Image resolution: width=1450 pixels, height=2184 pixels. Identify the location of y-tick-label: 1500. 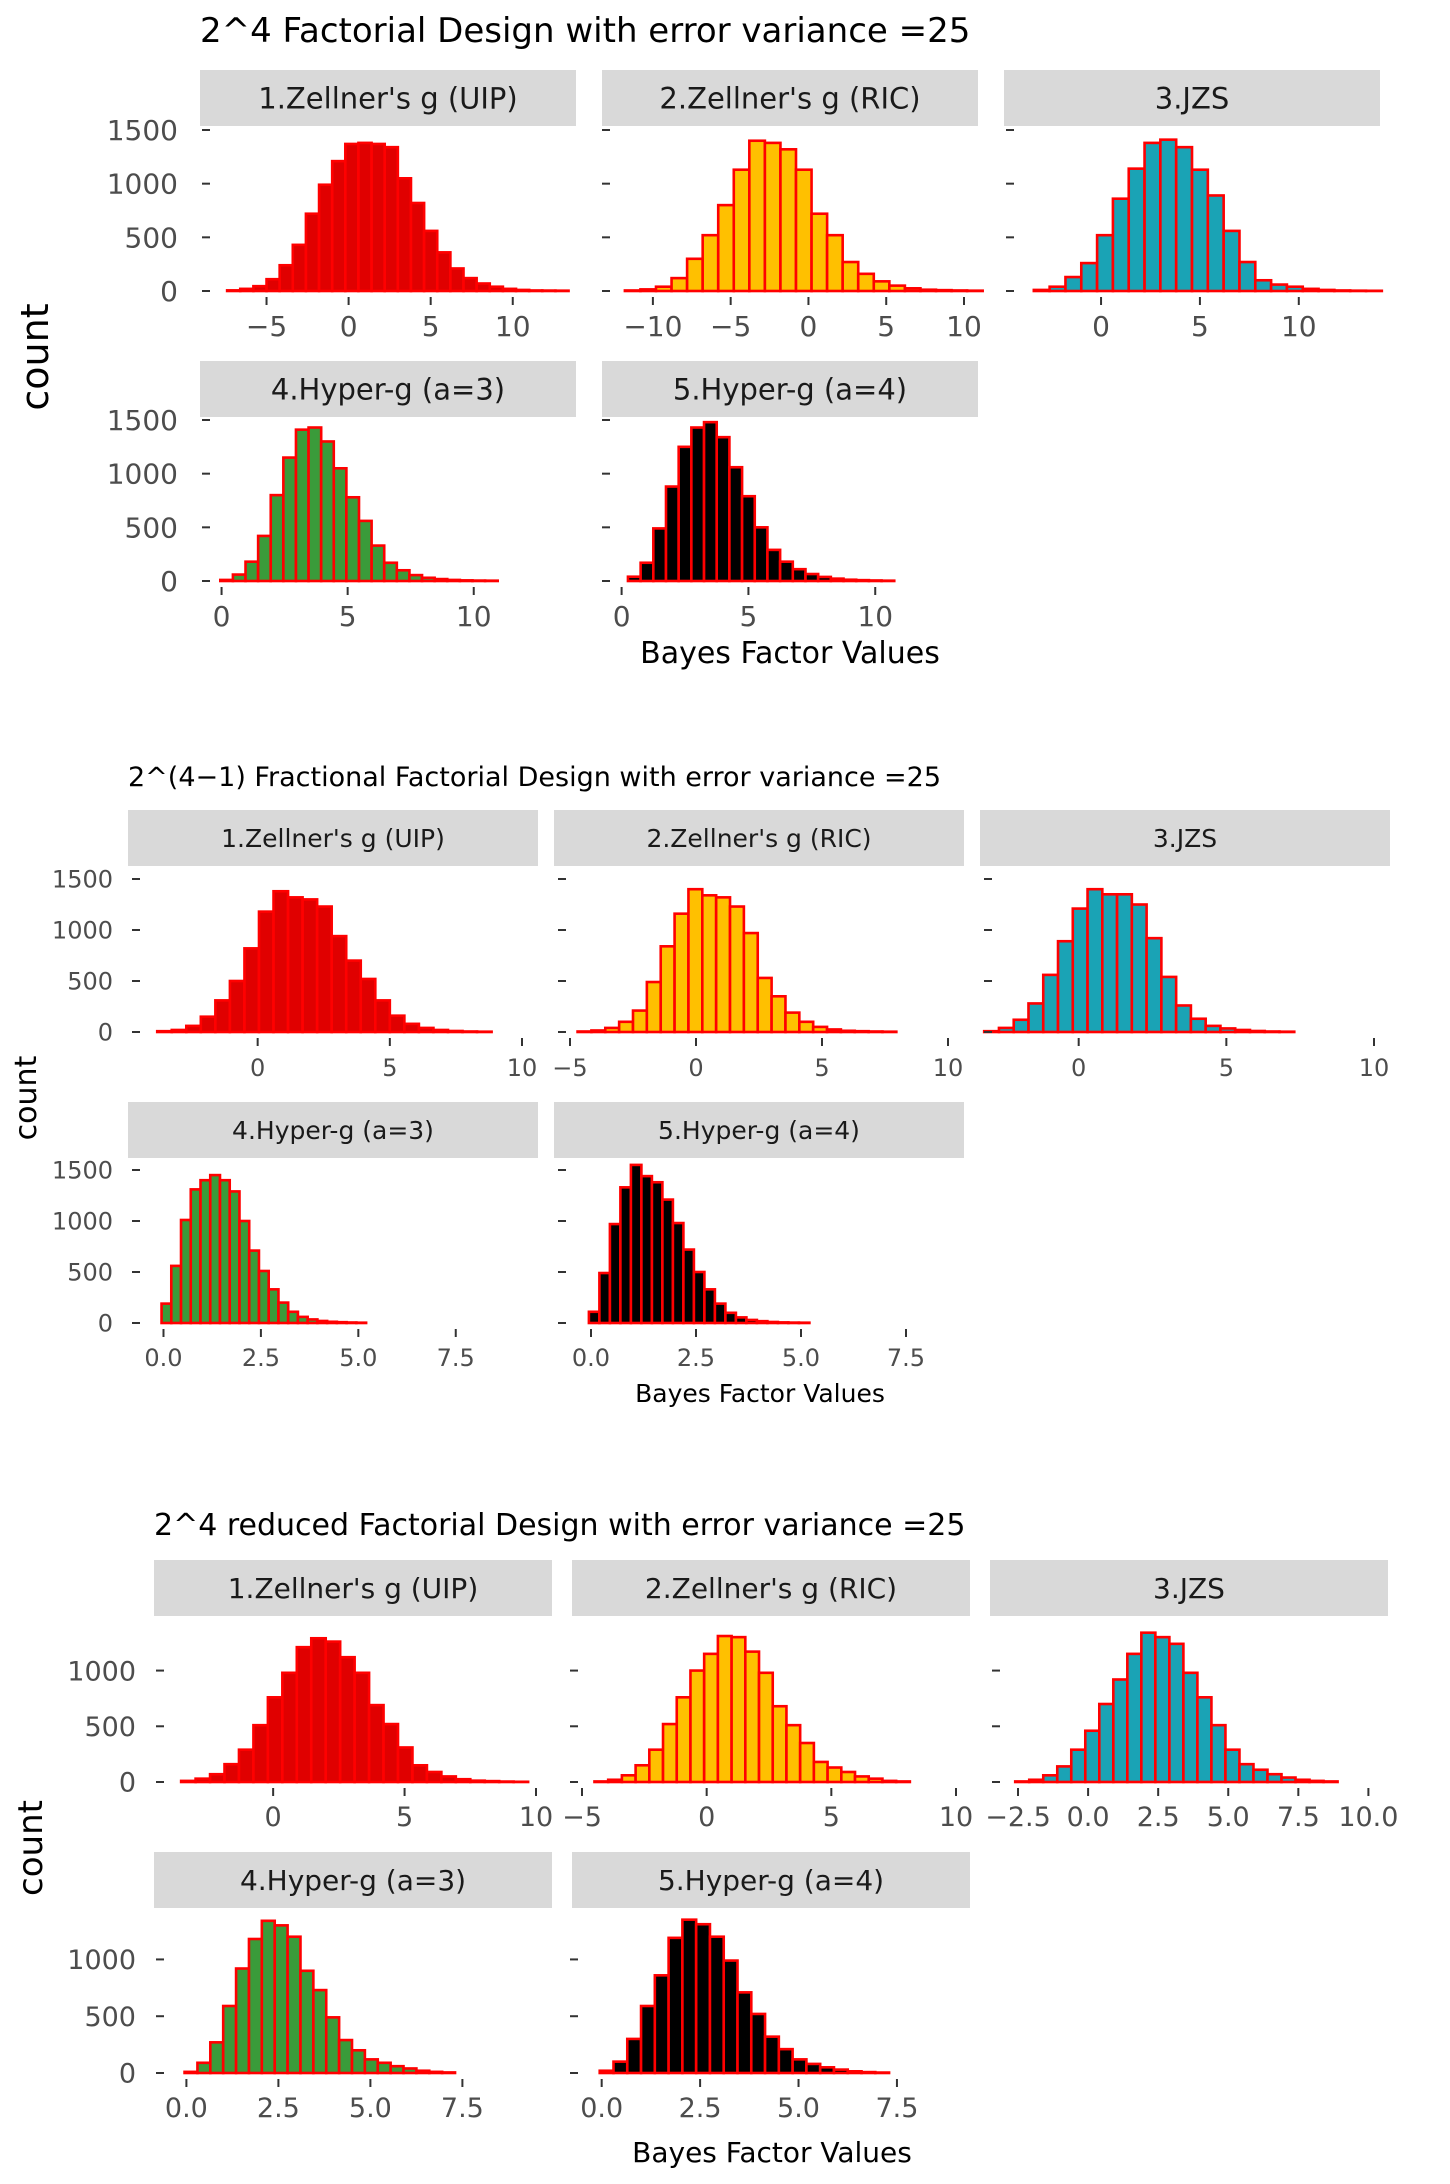
(82, 880).